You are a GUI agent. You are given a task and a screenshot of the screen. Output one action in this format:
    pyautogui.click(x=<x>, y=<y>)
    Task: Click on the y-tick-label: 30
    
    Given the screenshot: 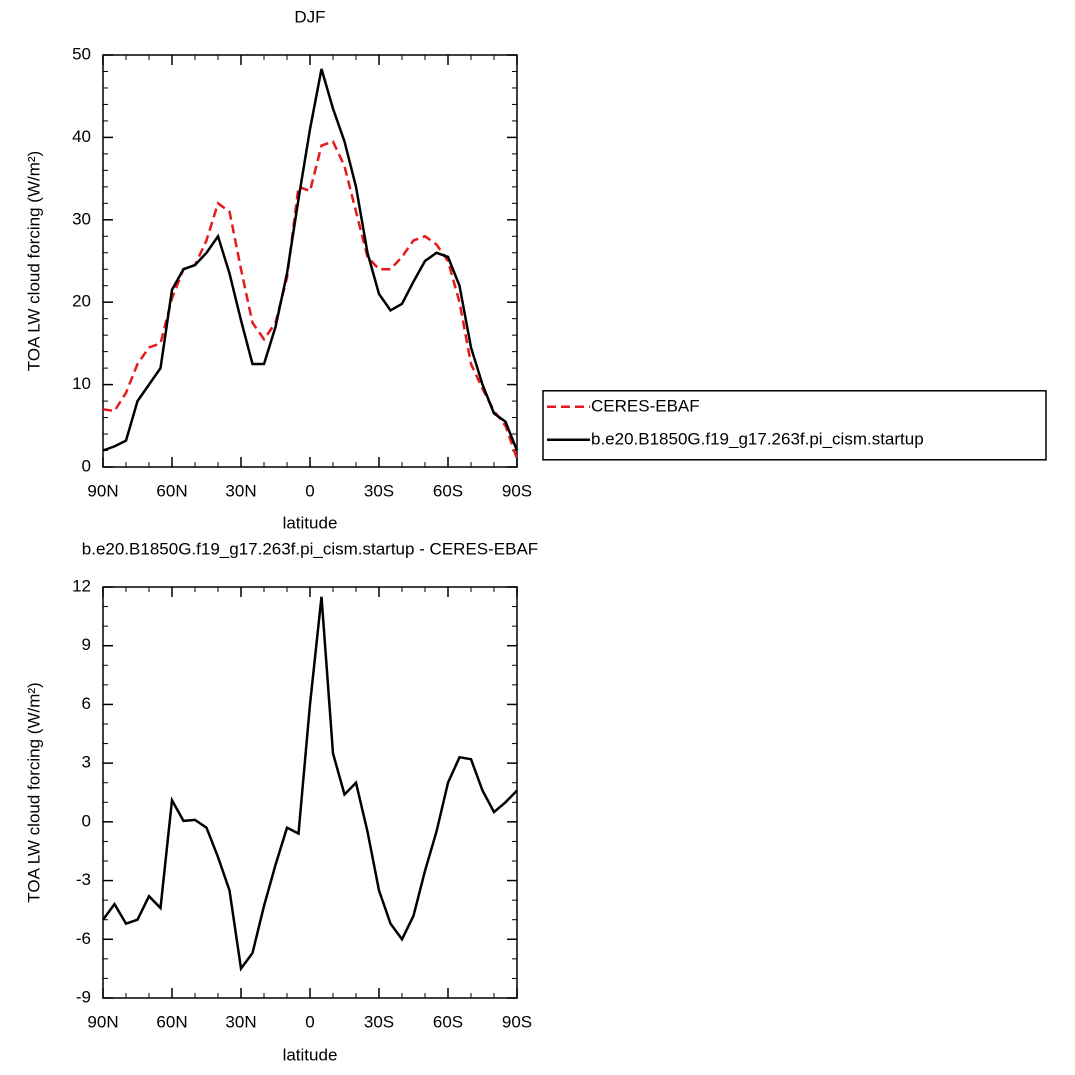 What is the action you would take?
    pyautogui.click(x=81, y=218)
    